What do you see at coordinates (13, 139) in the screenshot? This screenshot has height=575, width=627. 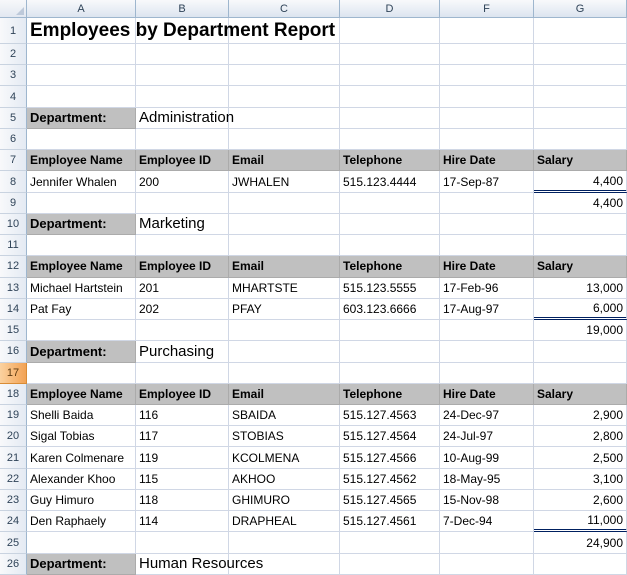 I see `row-header-6: 6` at bounding box center [13, 139].